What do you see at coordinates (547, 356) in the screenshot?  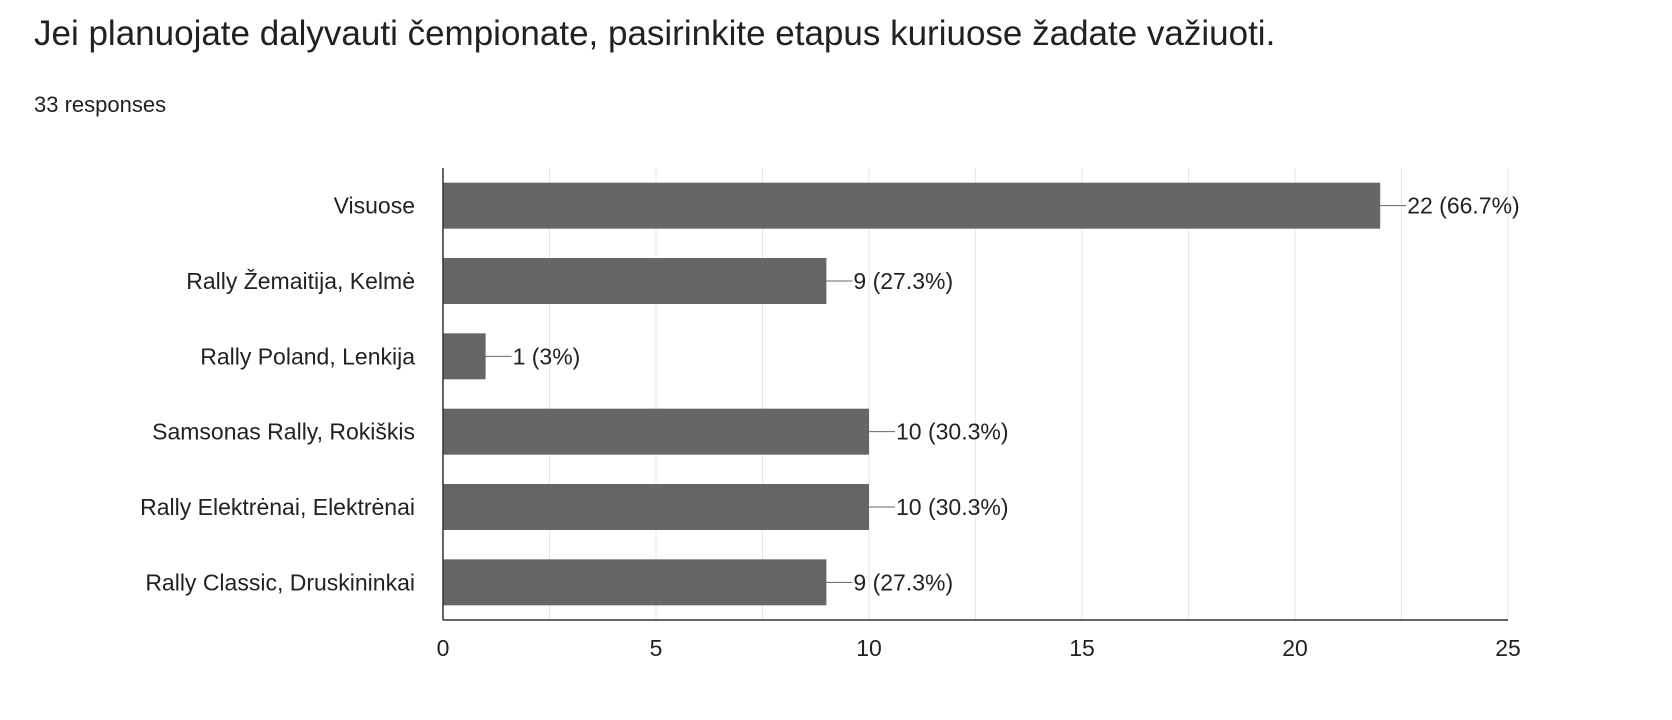 I see `data-label: 1 (3%)` at bounding box center [547, 356].